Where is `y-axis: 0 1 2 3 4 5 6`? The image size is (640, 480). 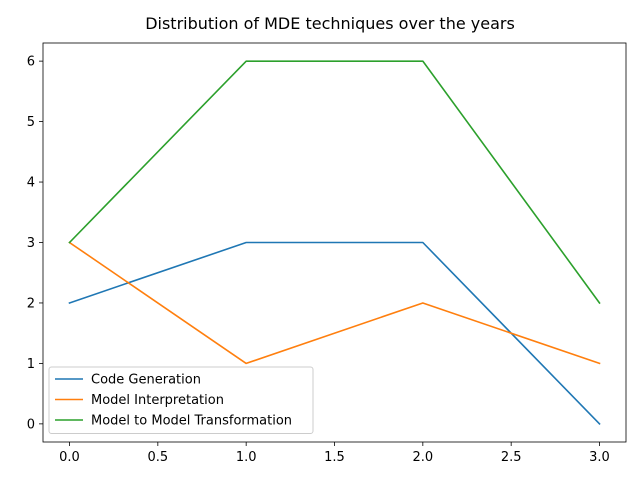 y-axis: 0 1 2 3 4 5 6 is located at coordinates (35, 243).